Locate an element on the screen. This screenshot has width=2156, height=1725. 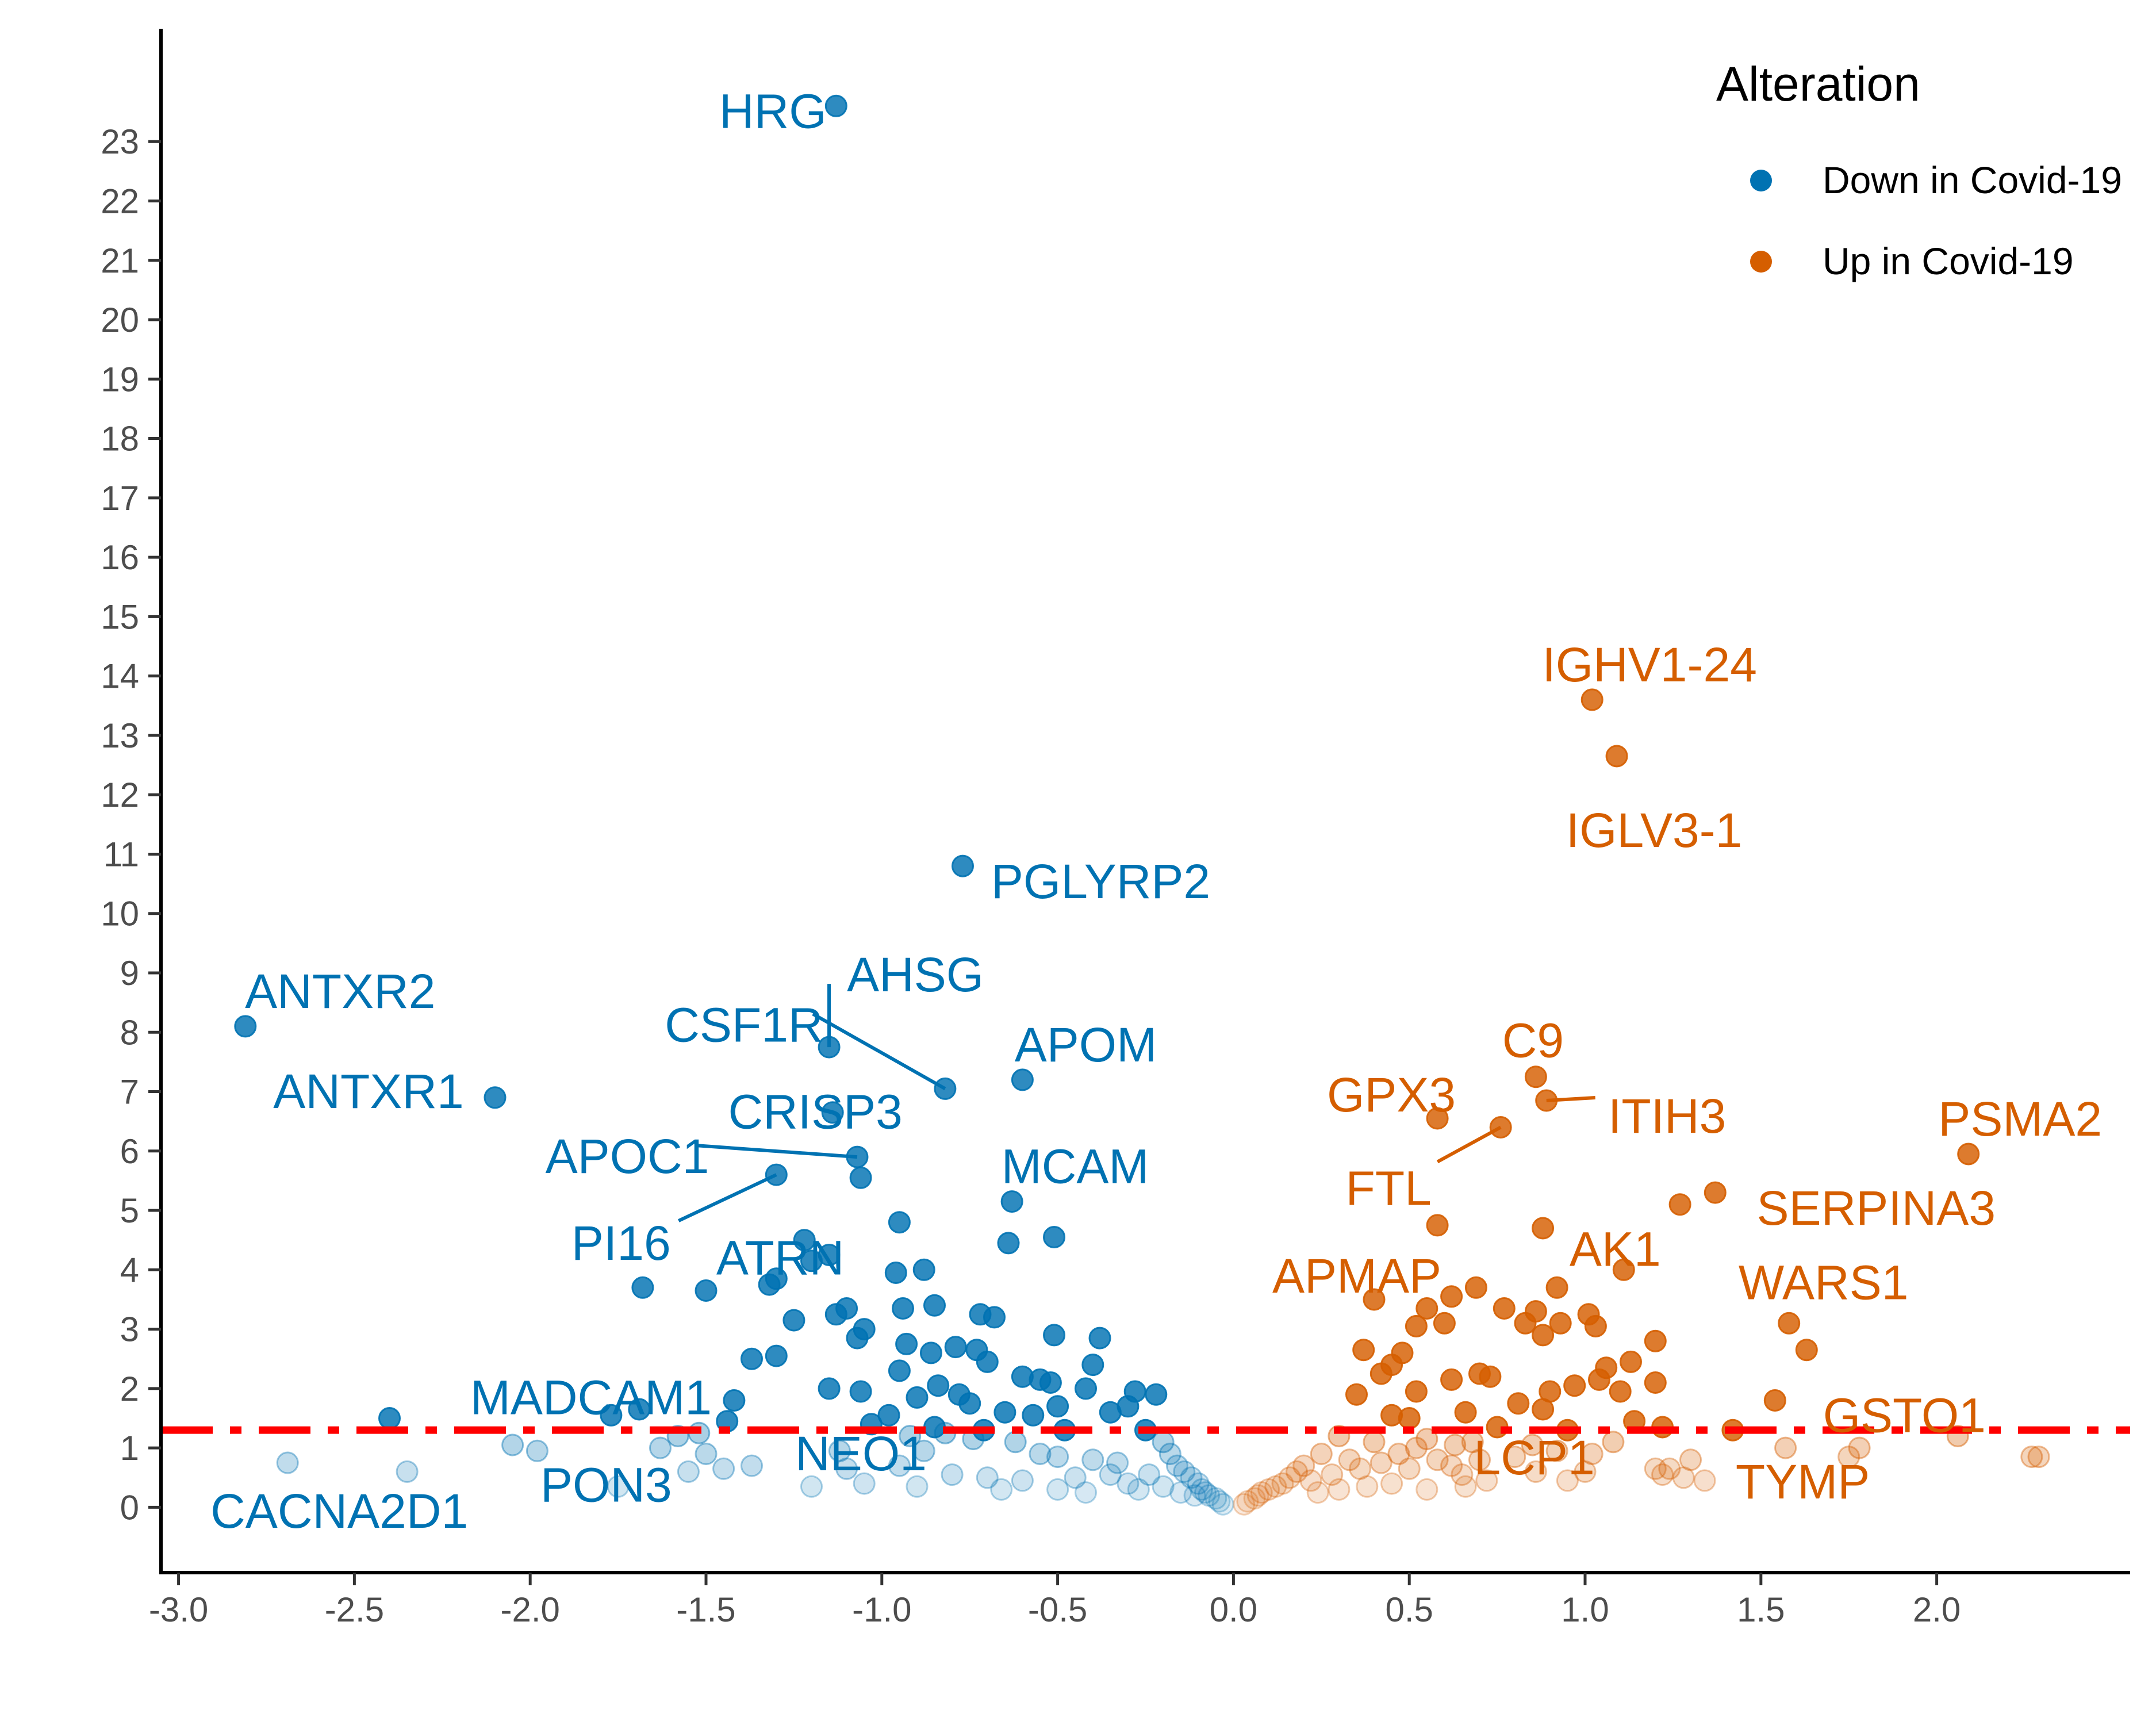
y-tick-label: 11 is located at coordinates (121, 854).